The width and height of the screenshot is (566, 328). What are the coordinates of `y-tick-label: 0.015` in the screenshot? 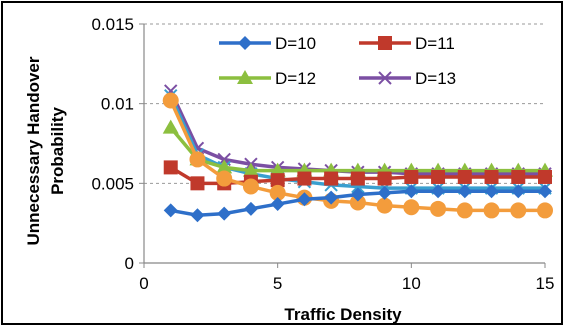 It's located at (112, 24).